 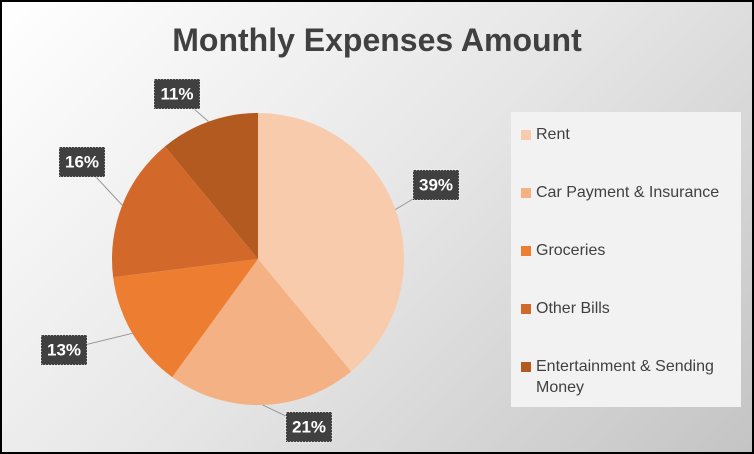 I want to click on chart-title: Monthly Expenses Amount, so click(x=377, y=40).